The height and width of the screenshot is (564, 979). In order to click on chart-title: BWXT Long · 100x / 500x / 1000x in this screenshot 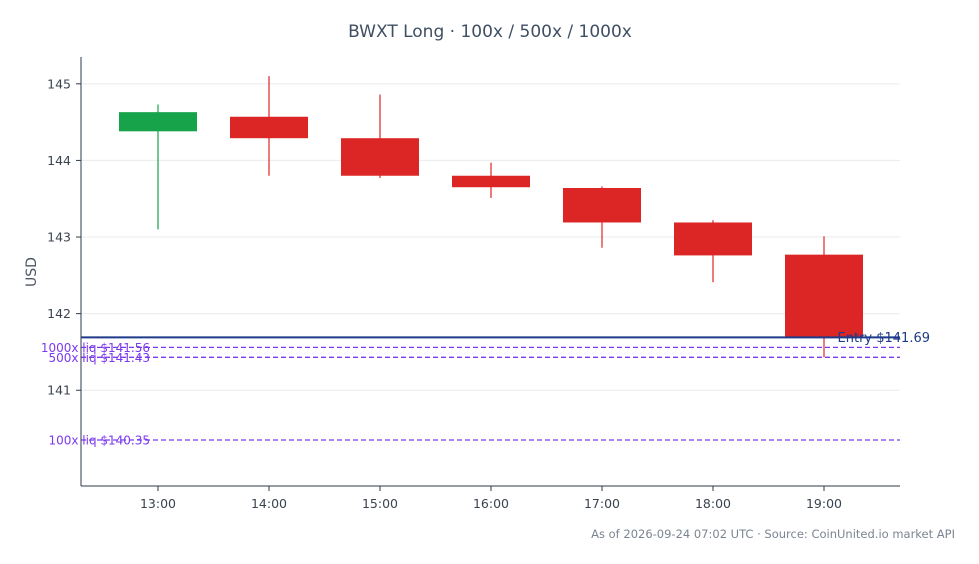, I will do `click(490, 32)`.